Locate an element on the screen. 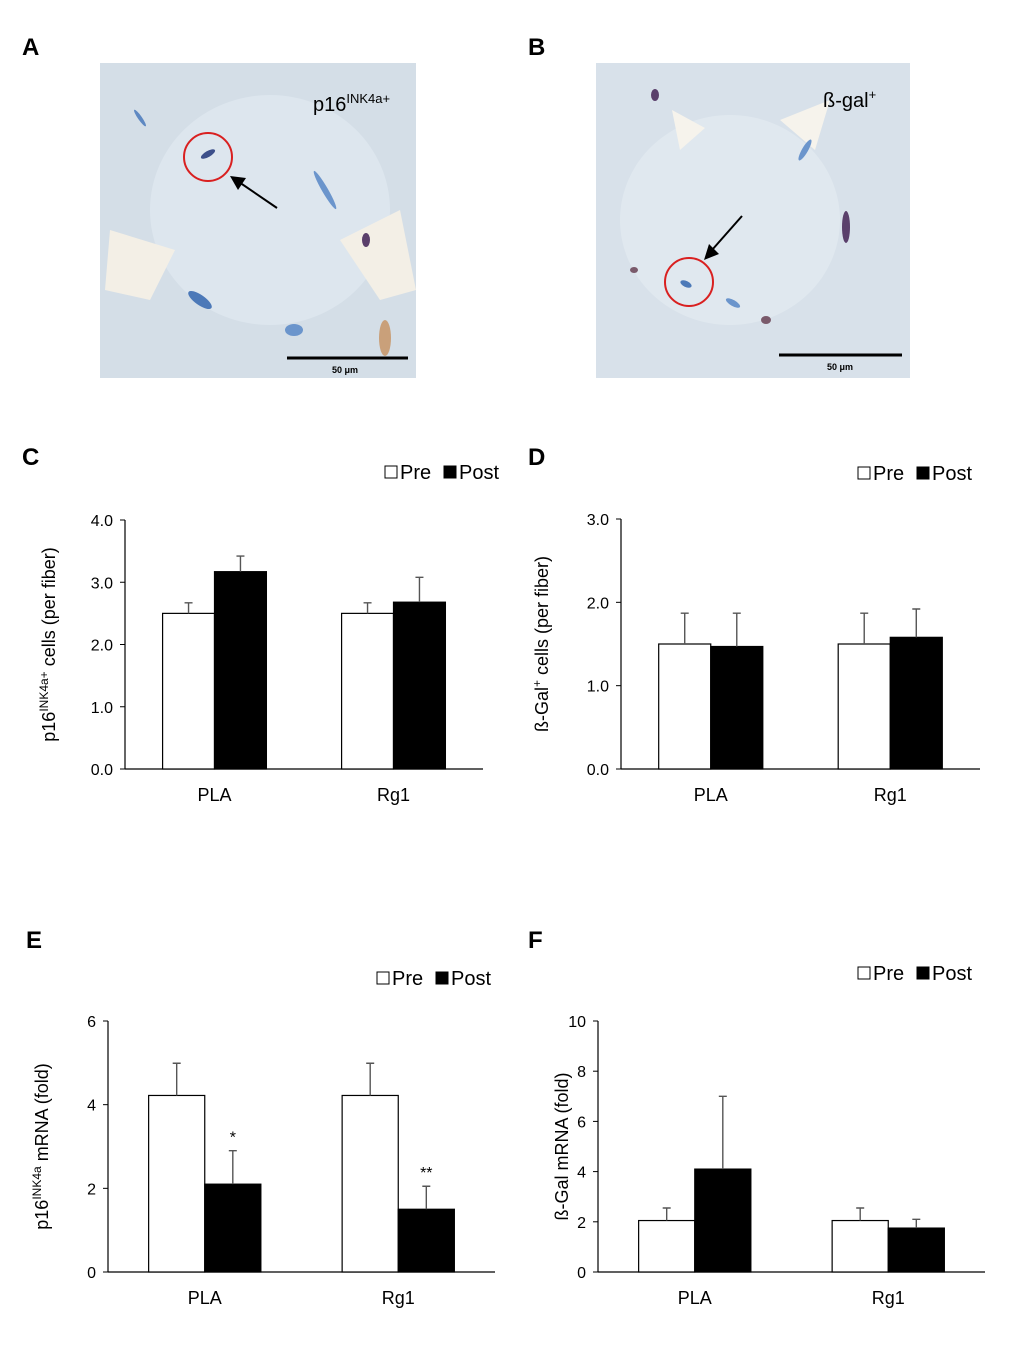 The height and width of the screenshot is (1369, 1020). bar-chart: F 0 2 4 6 8 10 ß-Gal mRNA (fold) PLA Rg1 Pre Post is located at coordinates (756, 1117).